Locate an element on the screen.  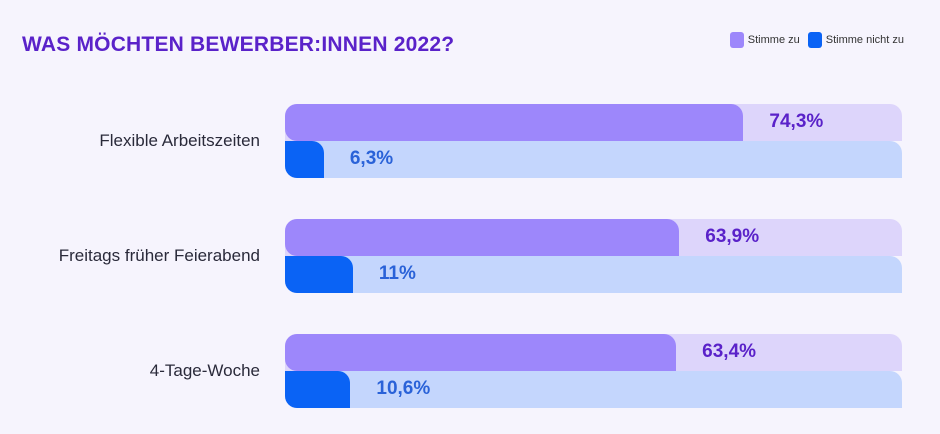
category-label: Freitags früher Feierabend is located at coordinates (159, 255).